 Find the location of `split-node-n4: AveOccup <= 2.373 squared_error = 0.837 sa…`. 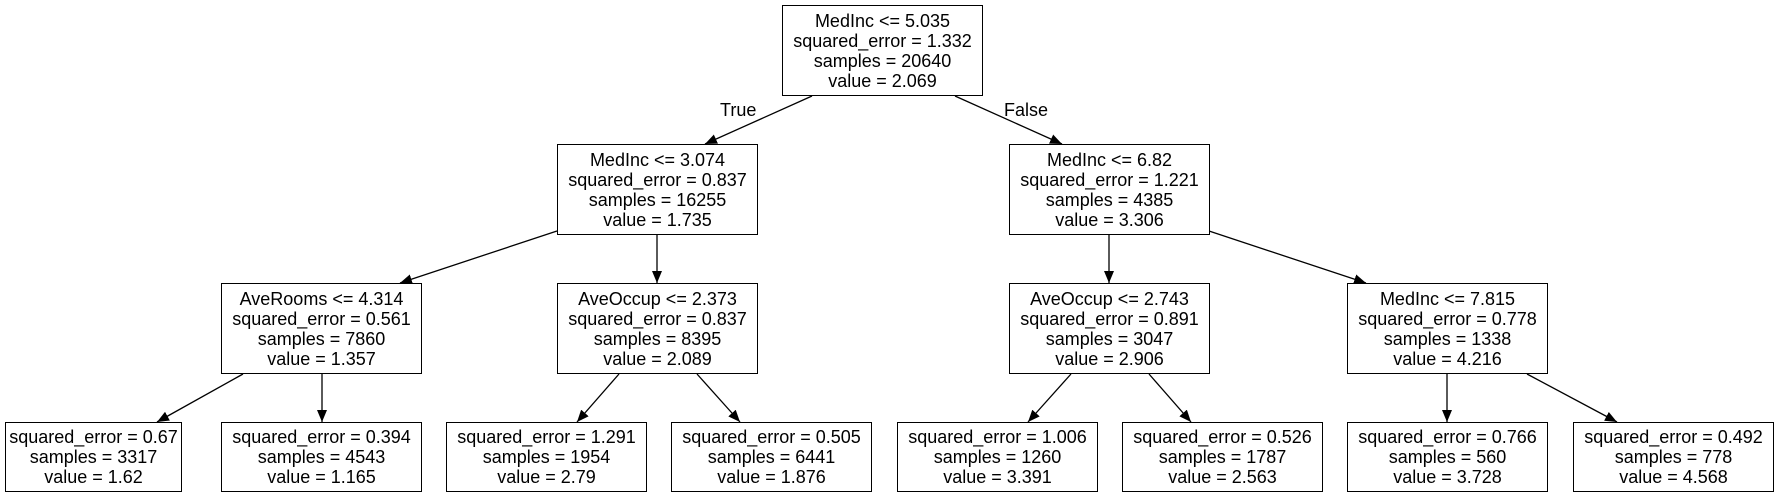

split-node-n4: AveOccup <= 2.373 squared_error = 0.837 sa… is located at coordinates (657, 328).